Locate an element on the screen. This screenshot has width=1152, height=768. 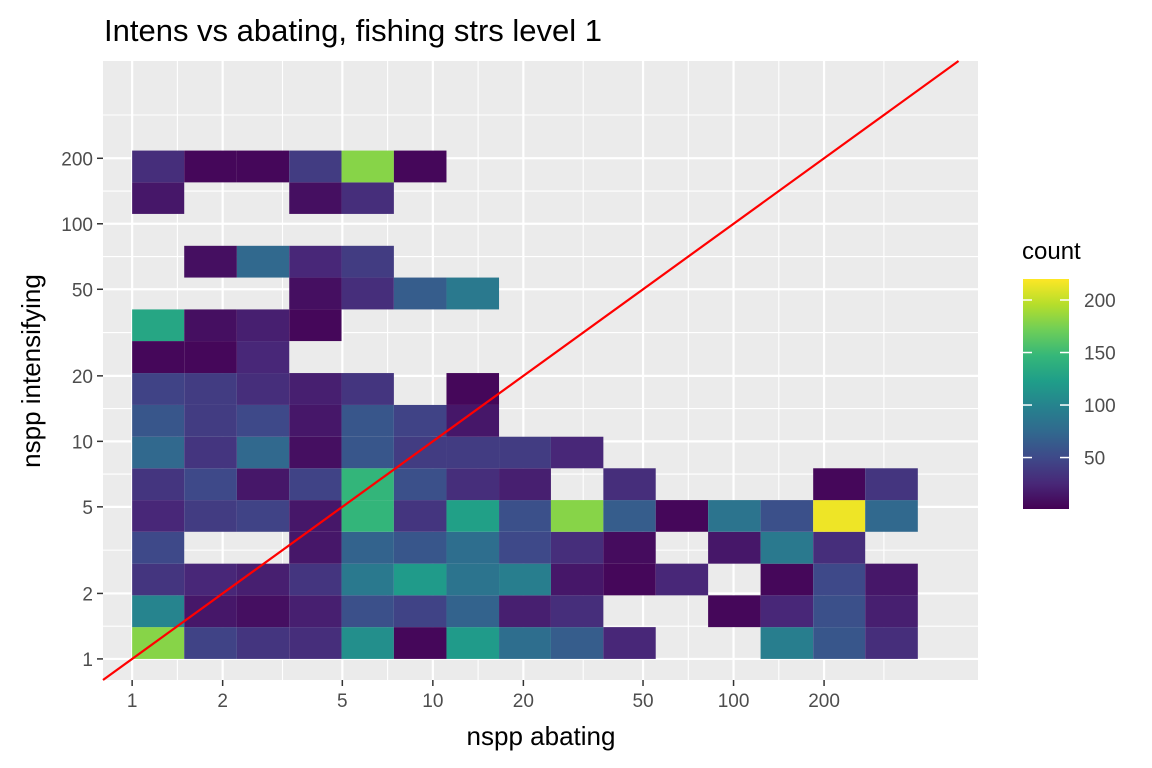
y-axis: 1 2 5 10 20 50 100 200 is located at coordinates (82, 410).